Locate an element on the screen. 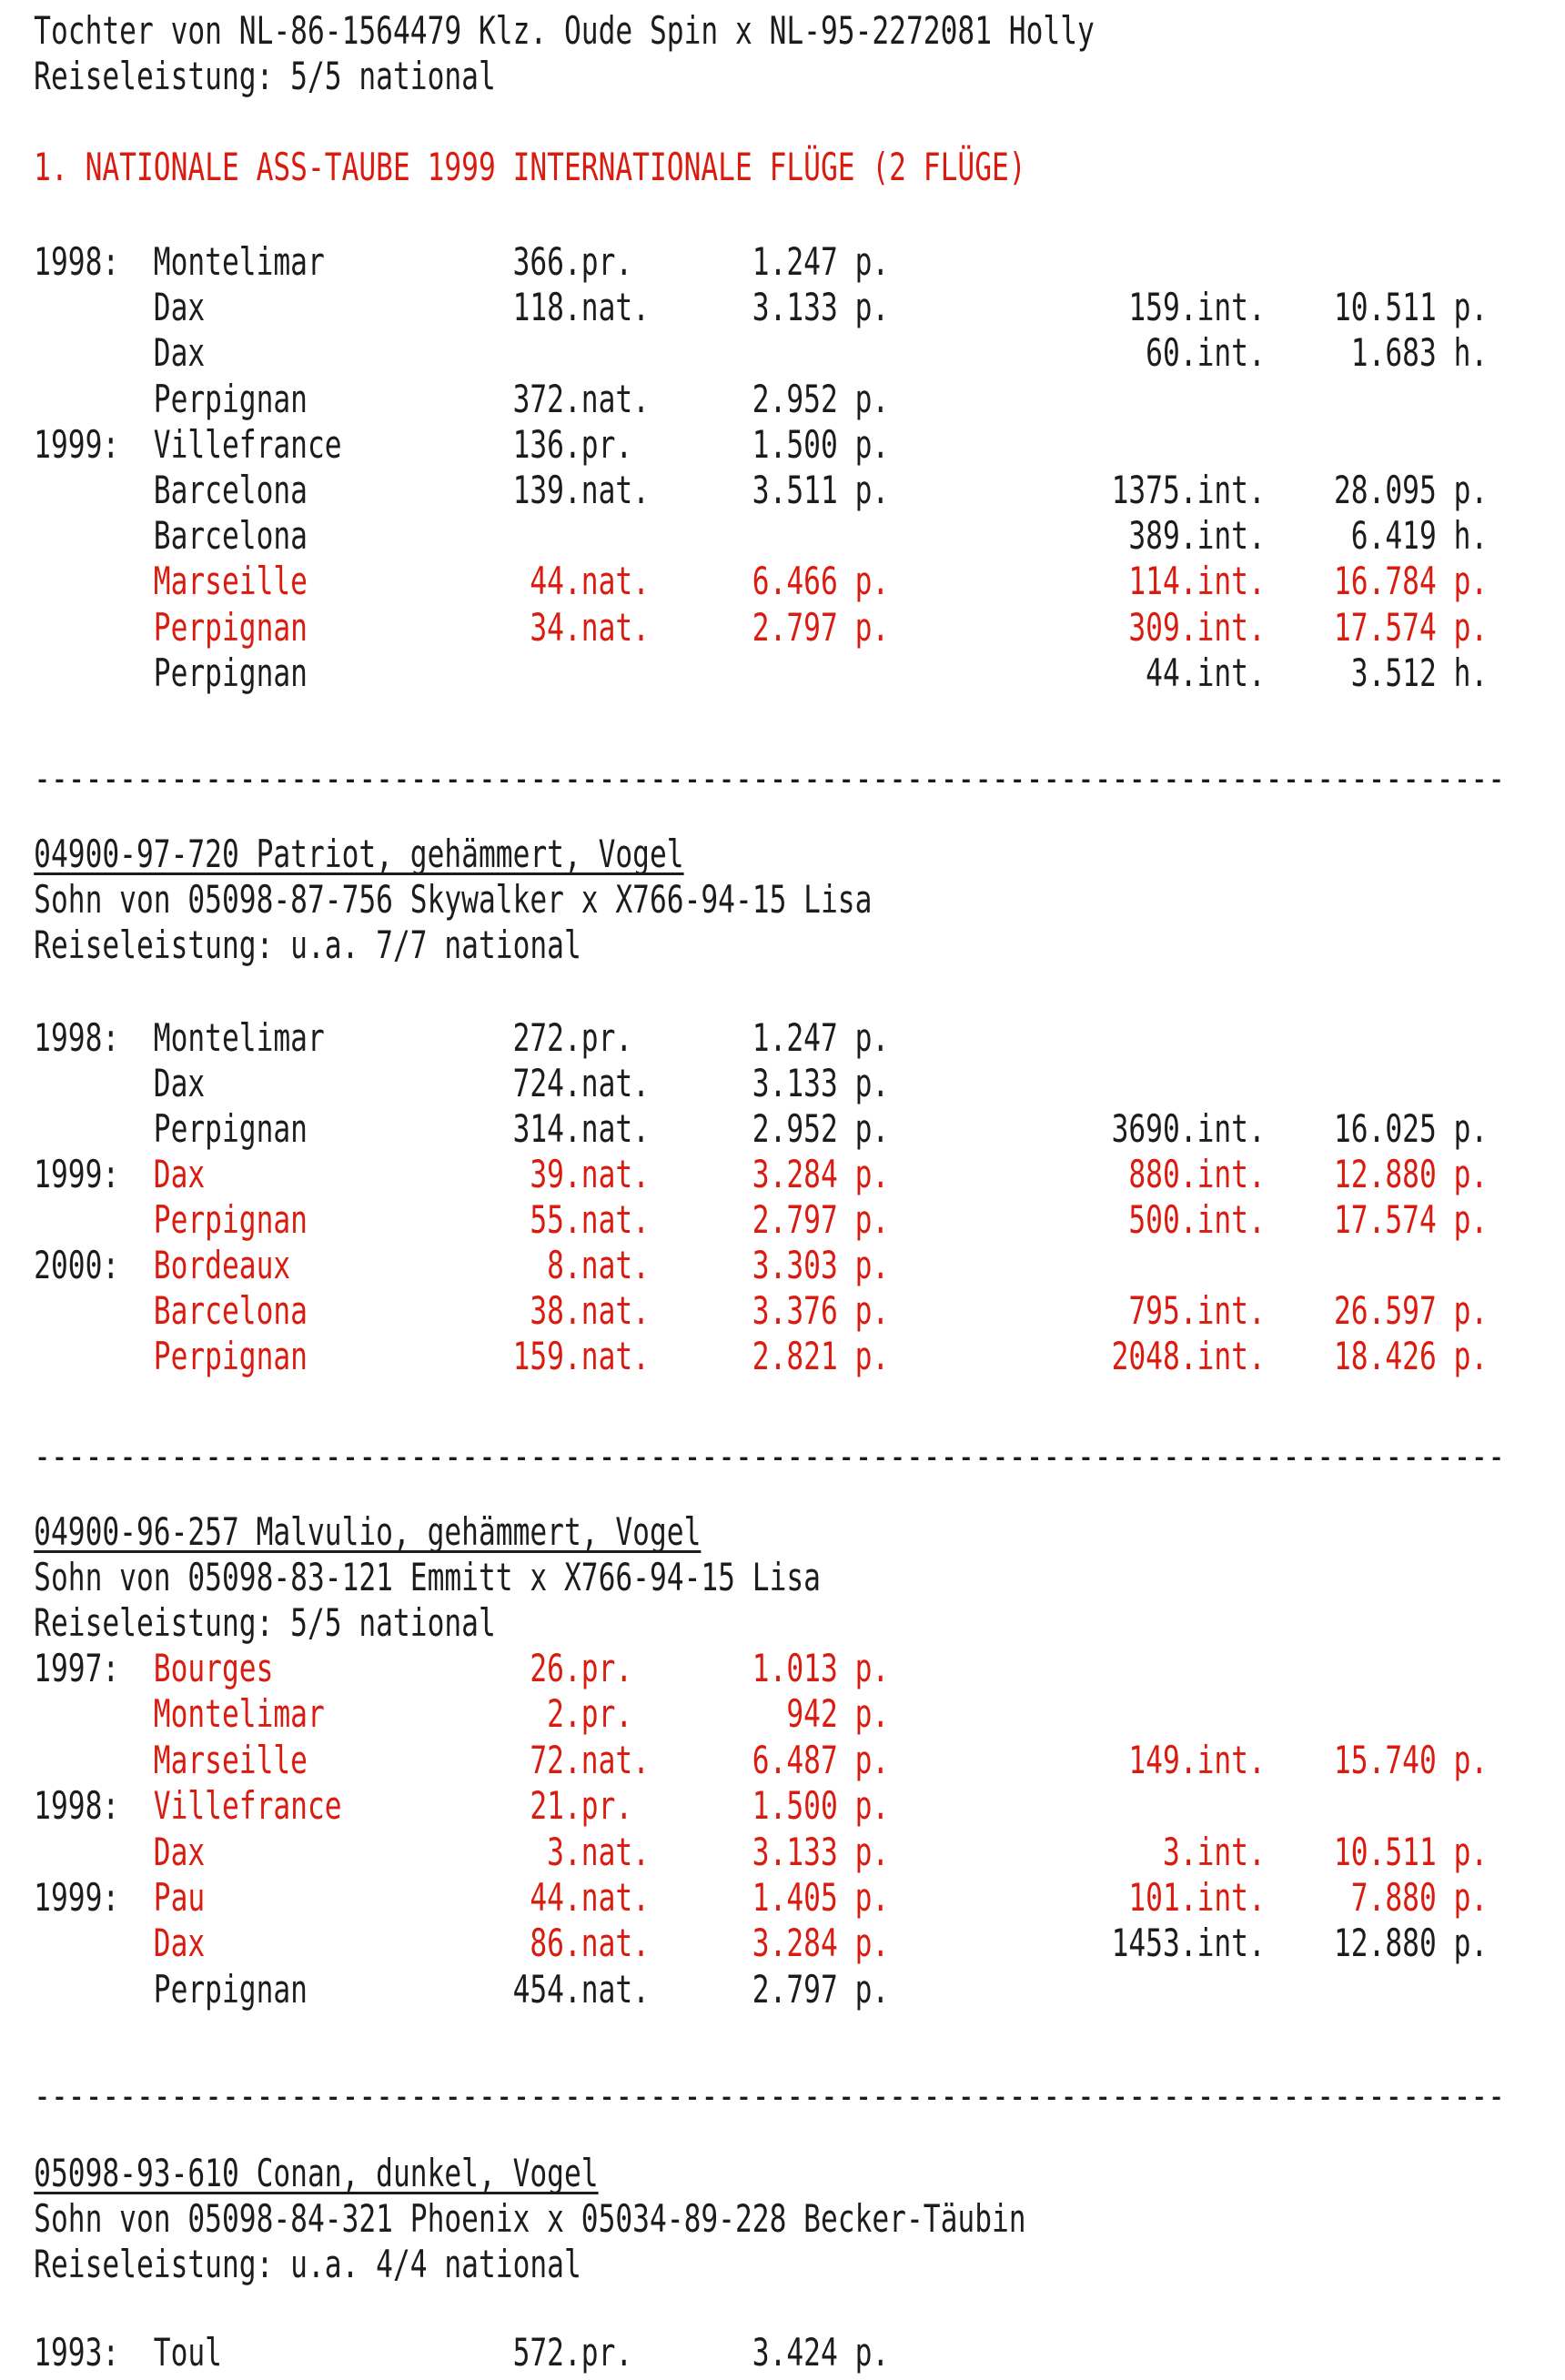  national-place: 86 is located at coordinates (547, 1944).